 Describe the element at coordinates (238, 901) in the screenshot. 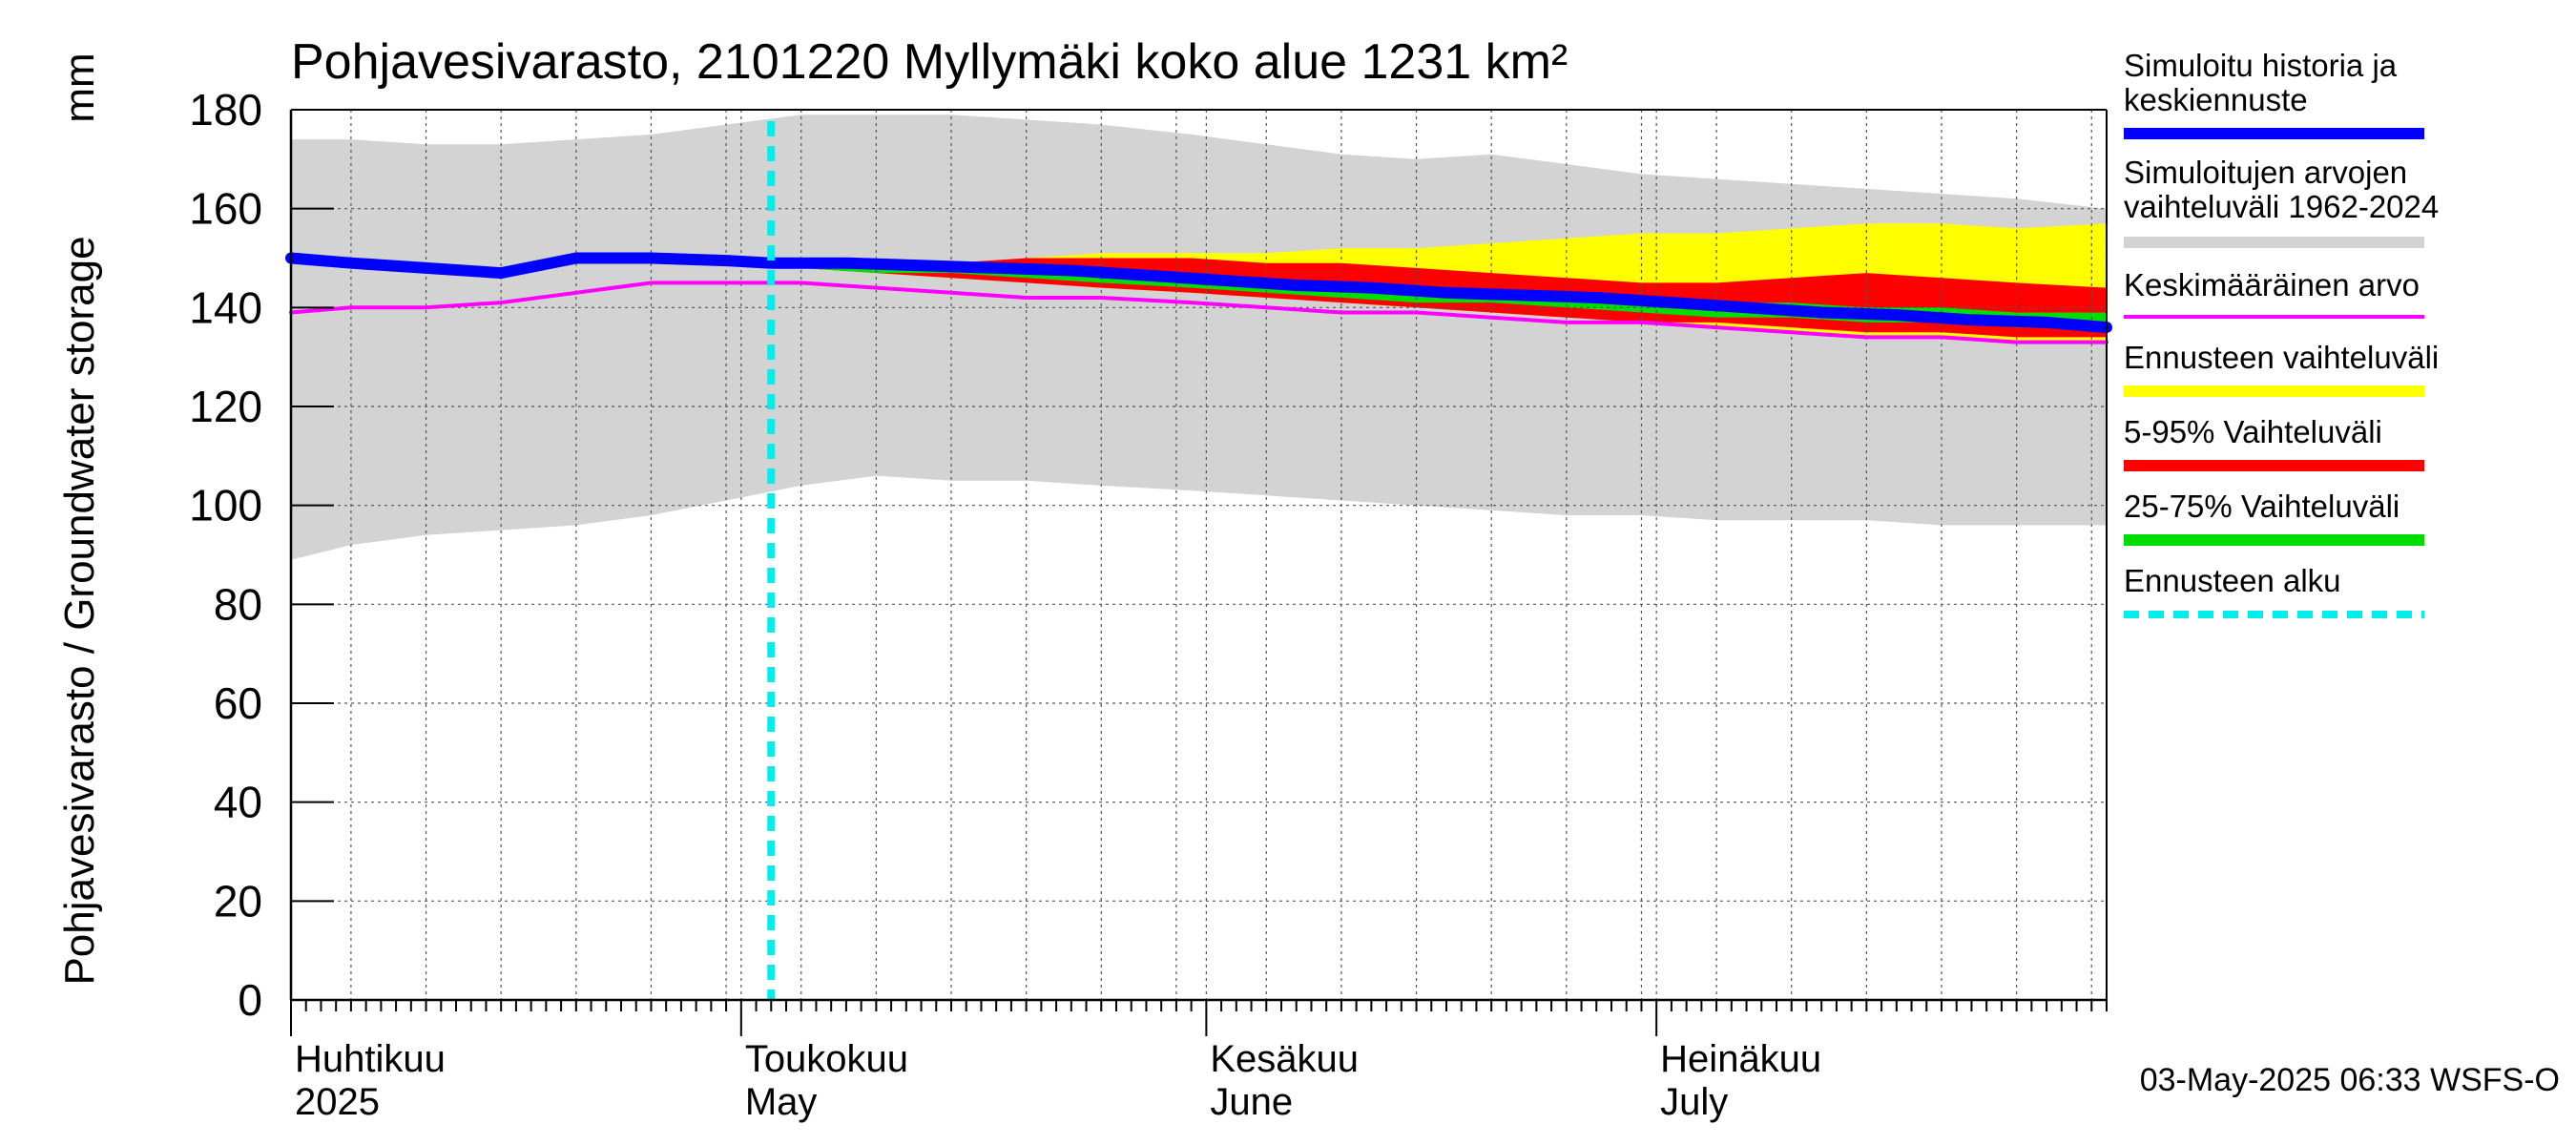

I see `y-tick-label: 20` at that location.